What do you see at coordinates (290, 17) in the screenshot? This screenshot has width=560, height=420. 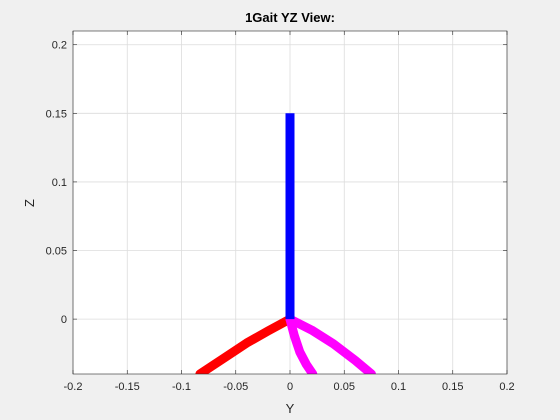 I see `chart-title: 1Gait YZ View:` at bounding box center [290, 17].